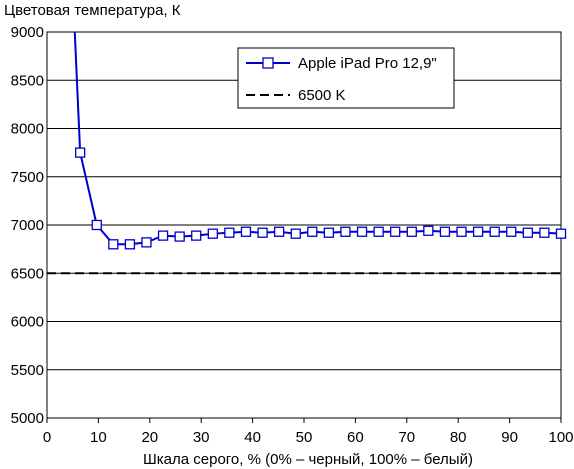  I want to click on legend: Apple iPad Pro 12,9" 6500 K, so click(346, 78).